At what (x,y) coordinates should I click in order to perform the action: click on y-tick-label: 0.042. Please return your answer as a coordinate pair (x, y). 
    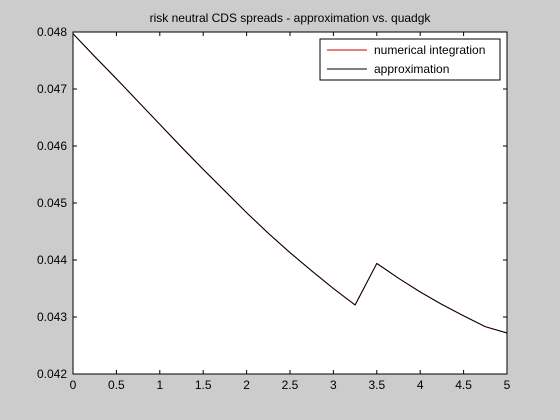
    Looking at the image, I should click on (52, 374).